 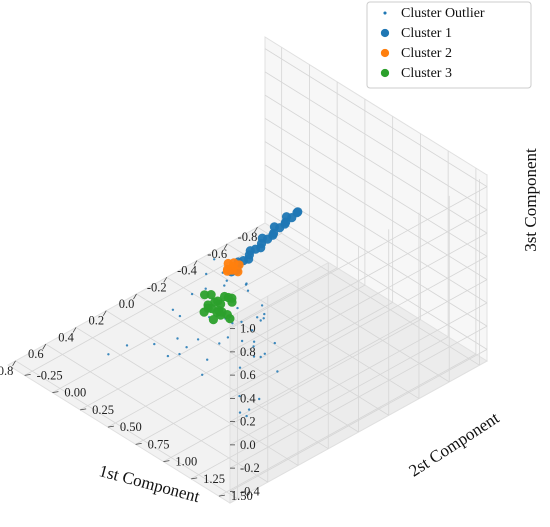 I want to click on data-points, so click(x=205, y=312).